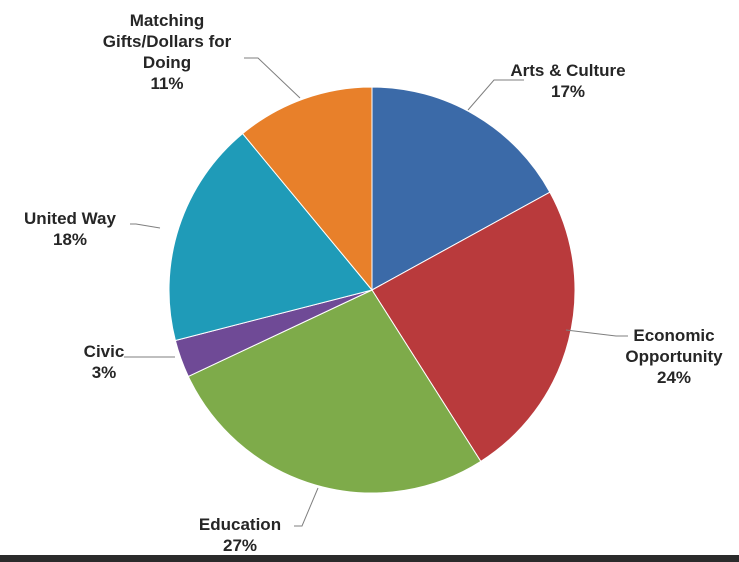 This screenshot has width=739, height=562. I want to click on pie-slice-matching-gifts-dollars-for-doing, so click(307, 189).